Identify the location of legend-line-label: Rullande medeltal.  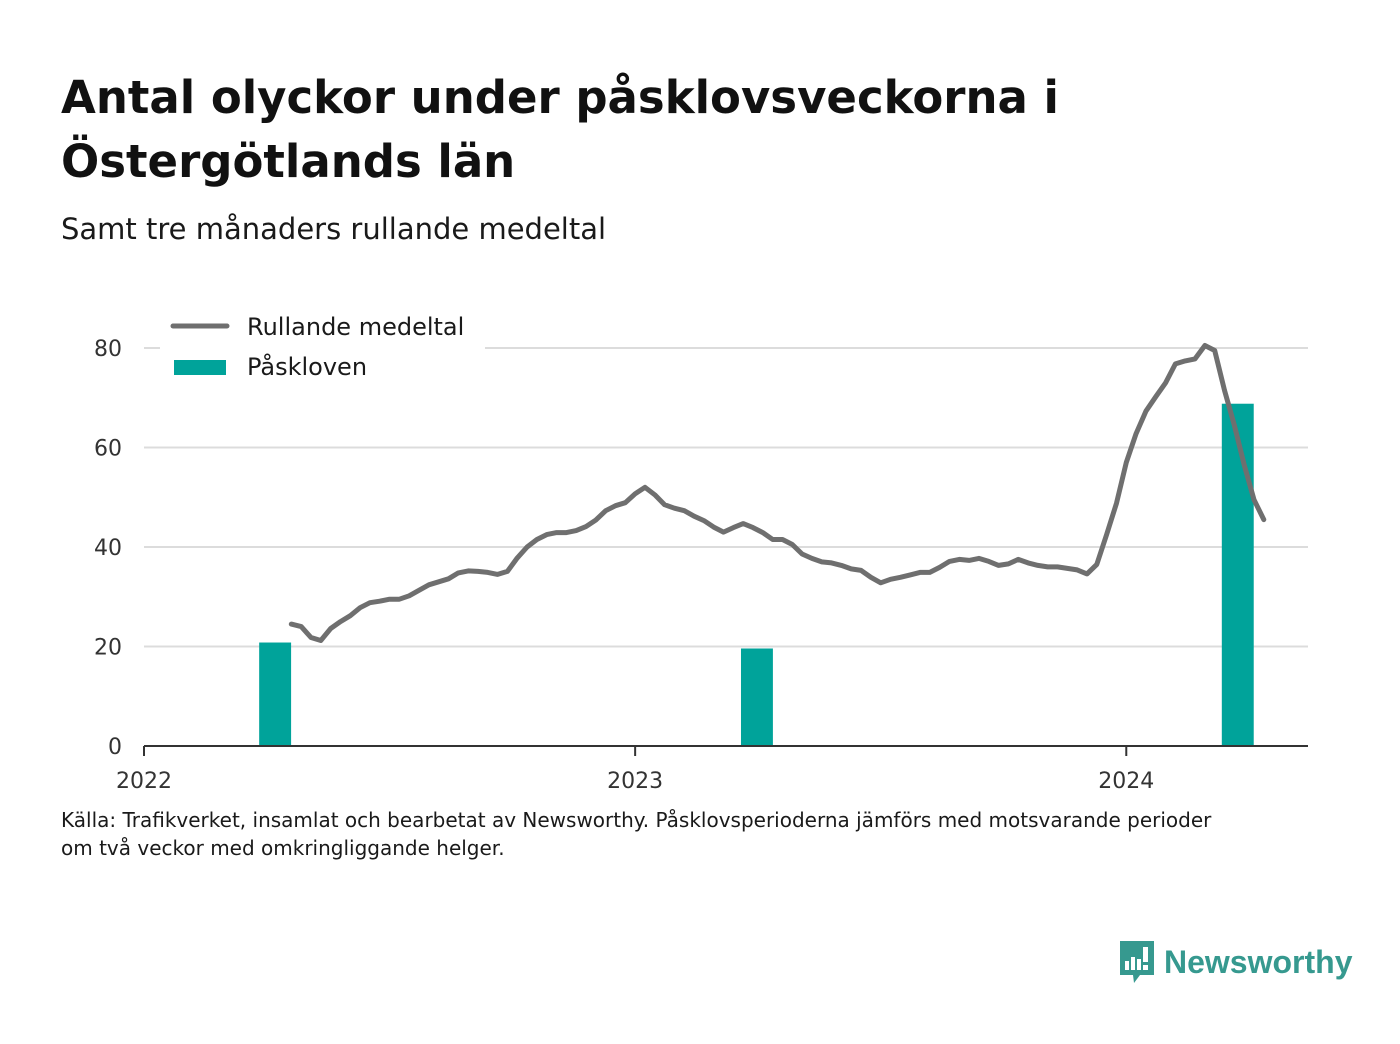
(355, 327).